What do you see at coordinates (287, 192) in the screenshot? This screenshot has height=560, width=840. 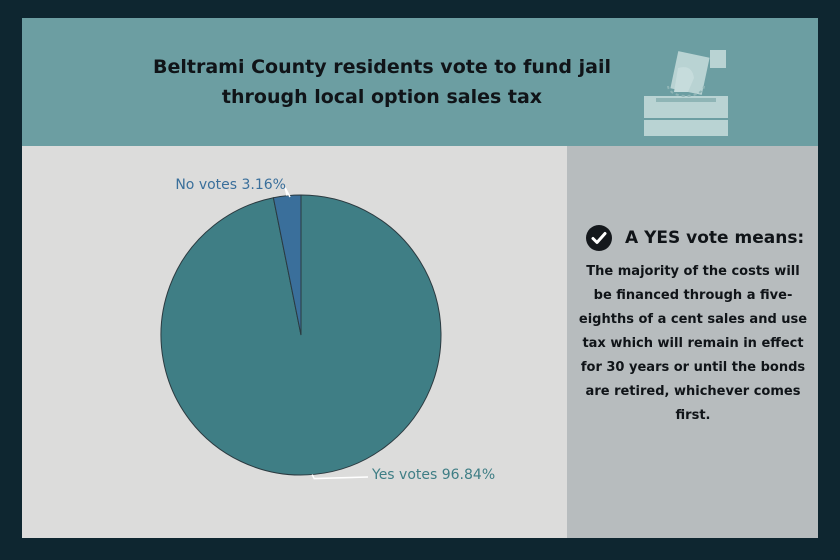 I see `pie-label-no-leader` at bounding box center [287, 192].